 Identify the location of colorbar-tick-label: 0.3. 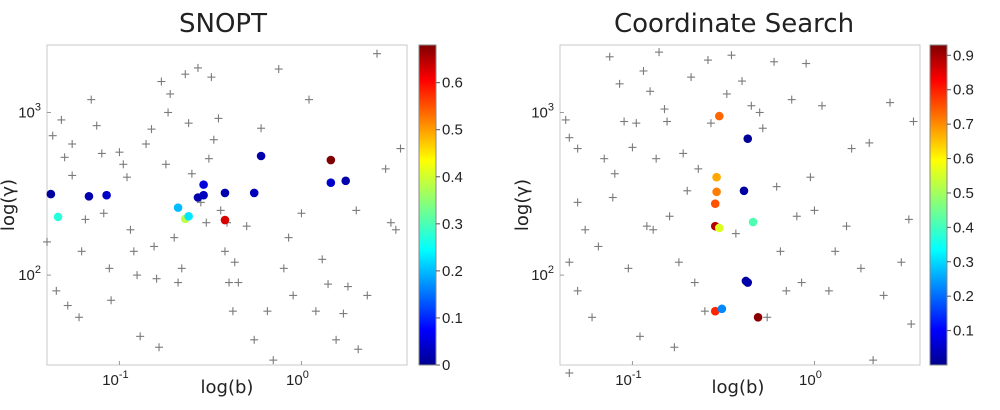
(963, 262).